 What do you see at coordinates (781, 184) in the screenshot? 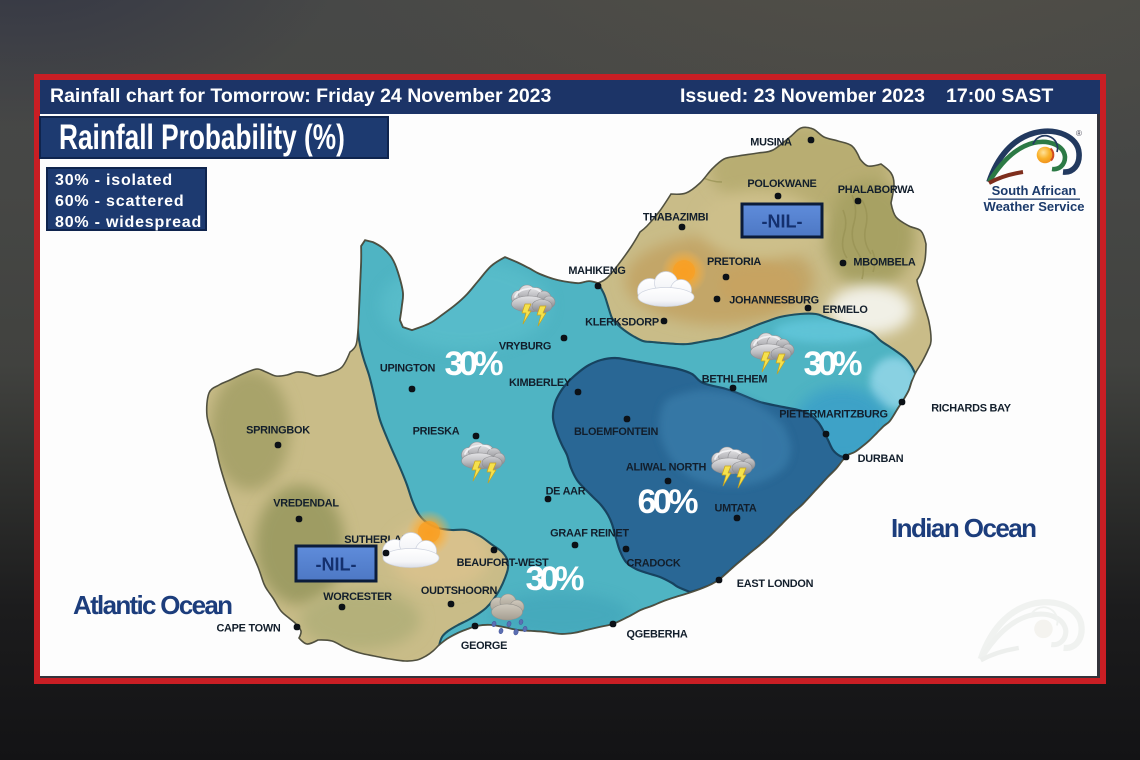
I see `svg-text: POLOKWANE` at bounding box center [781, 184].